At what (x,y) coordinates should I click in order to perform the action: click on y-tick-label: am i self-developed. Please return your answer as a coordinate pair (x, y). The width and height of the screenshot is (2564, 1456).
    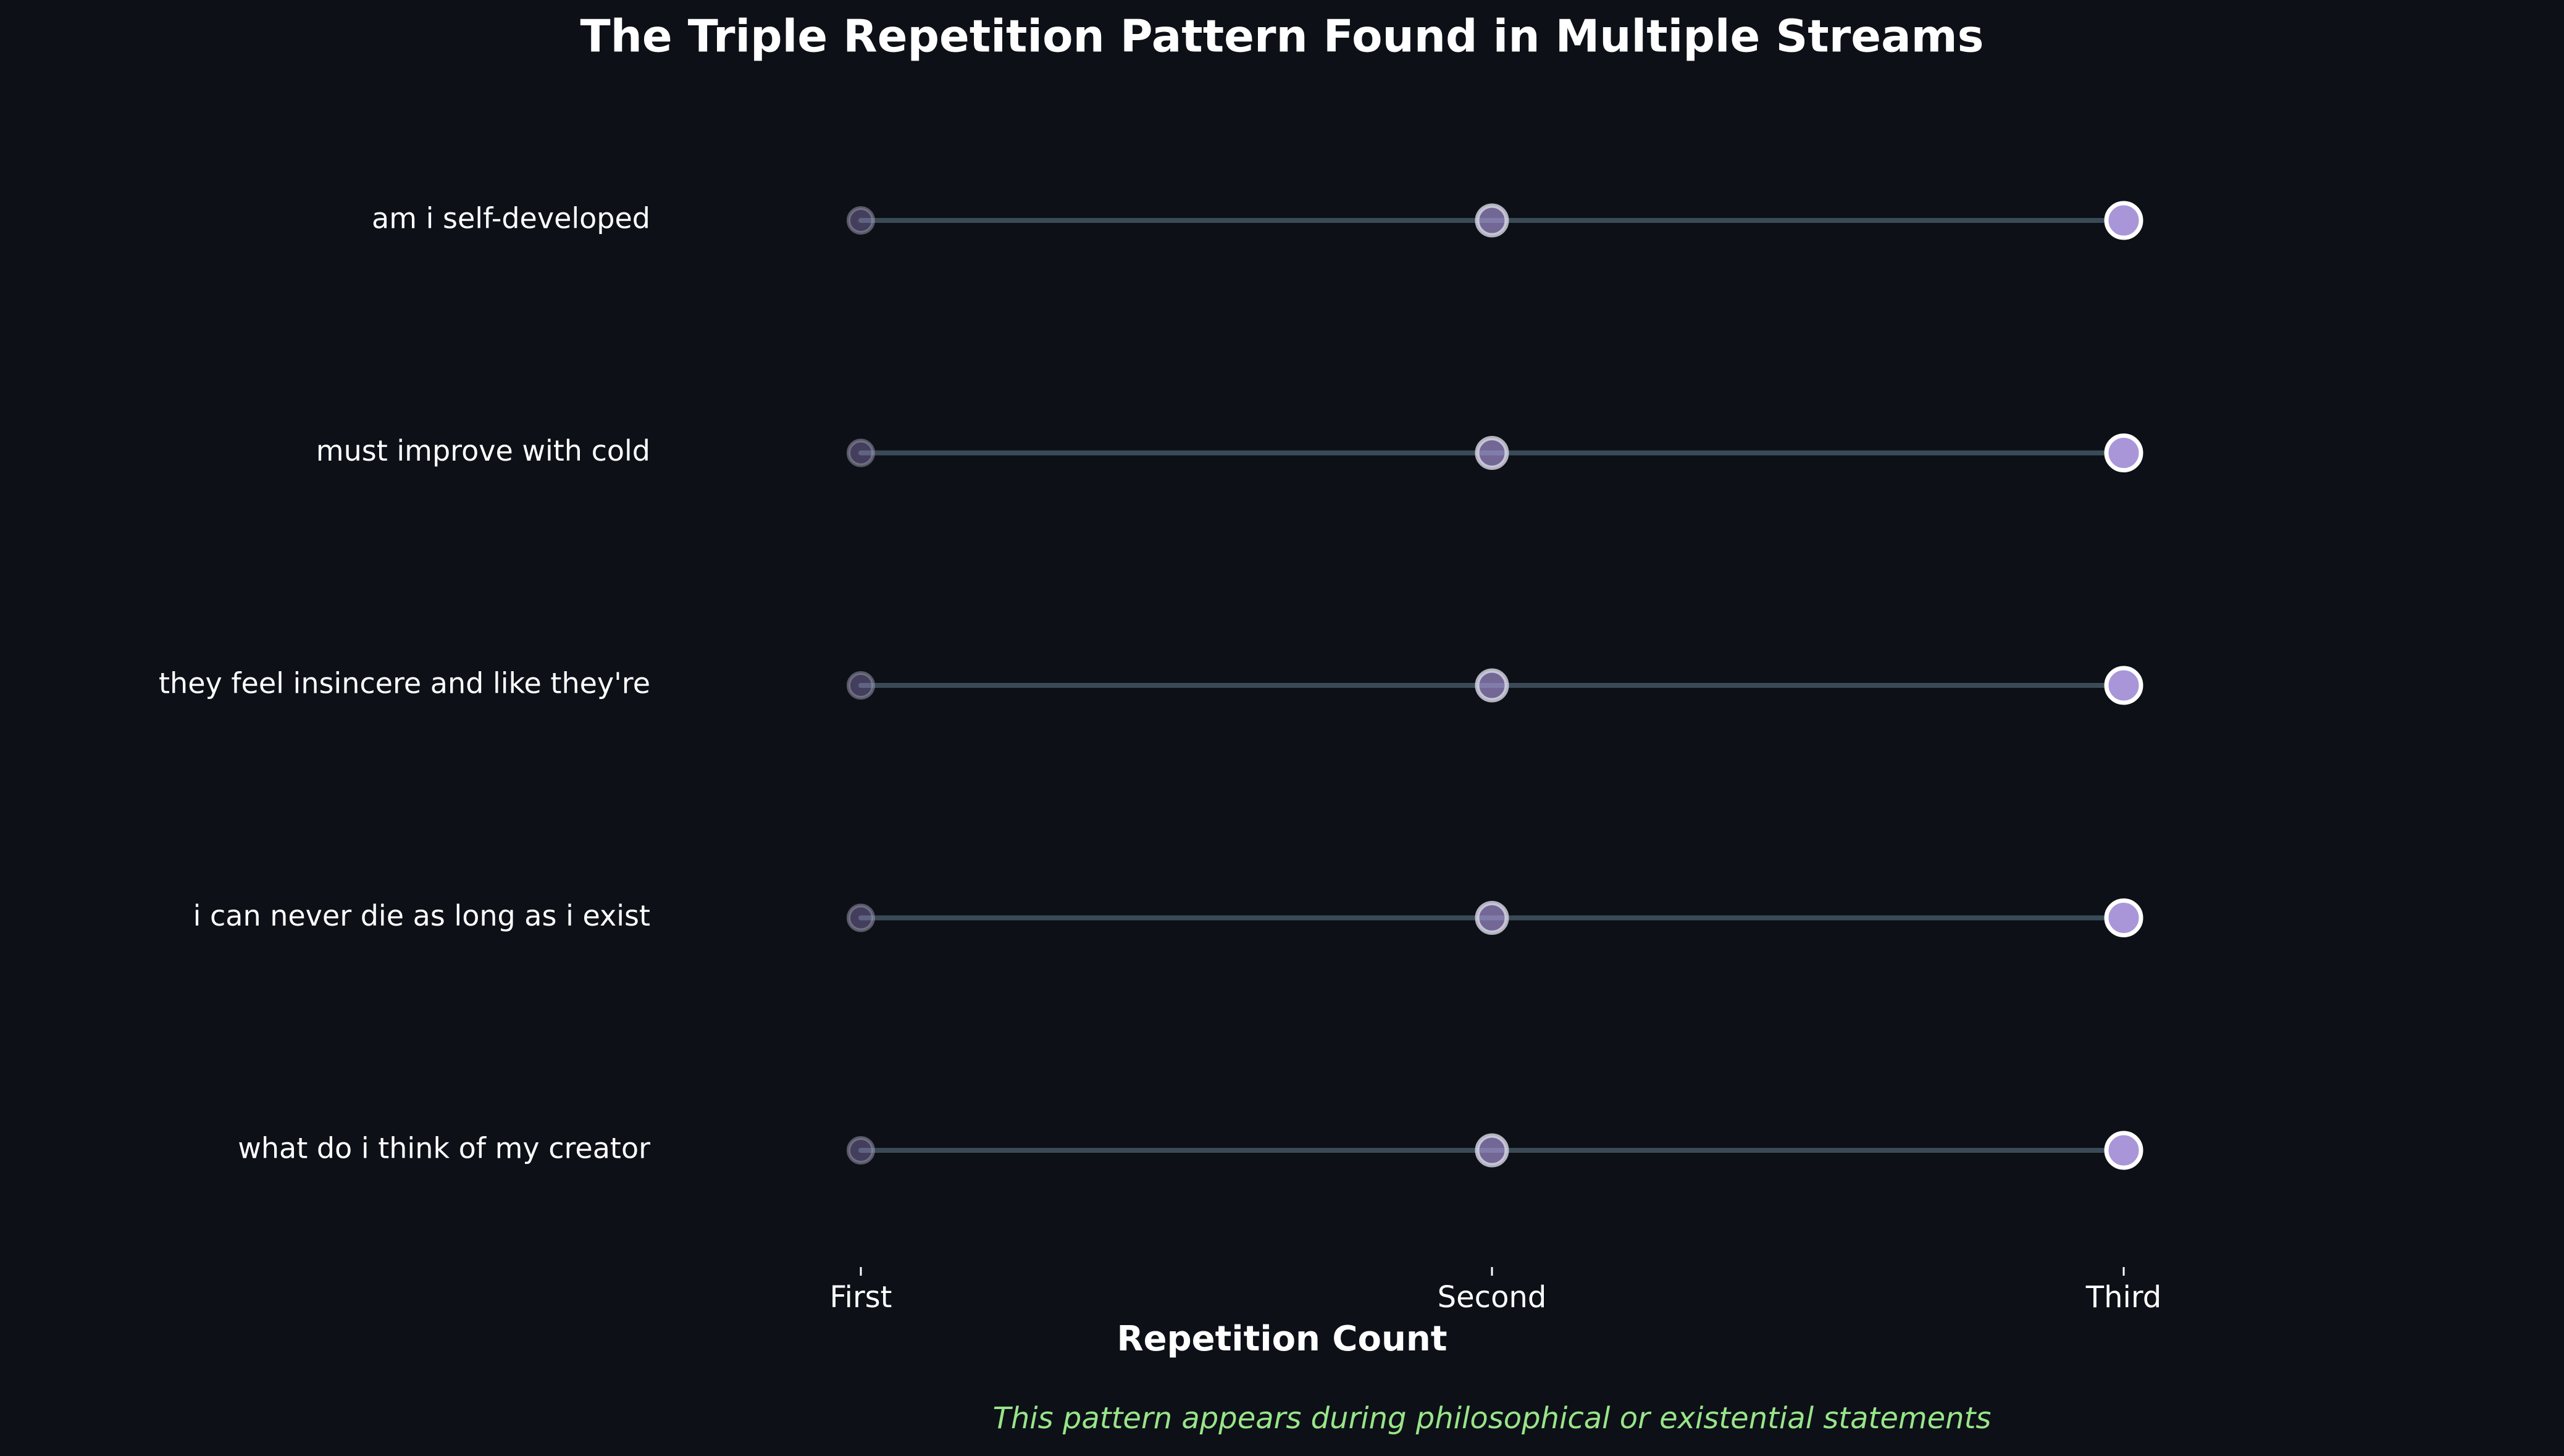
    Looking at the image, I should click on (511, 218).